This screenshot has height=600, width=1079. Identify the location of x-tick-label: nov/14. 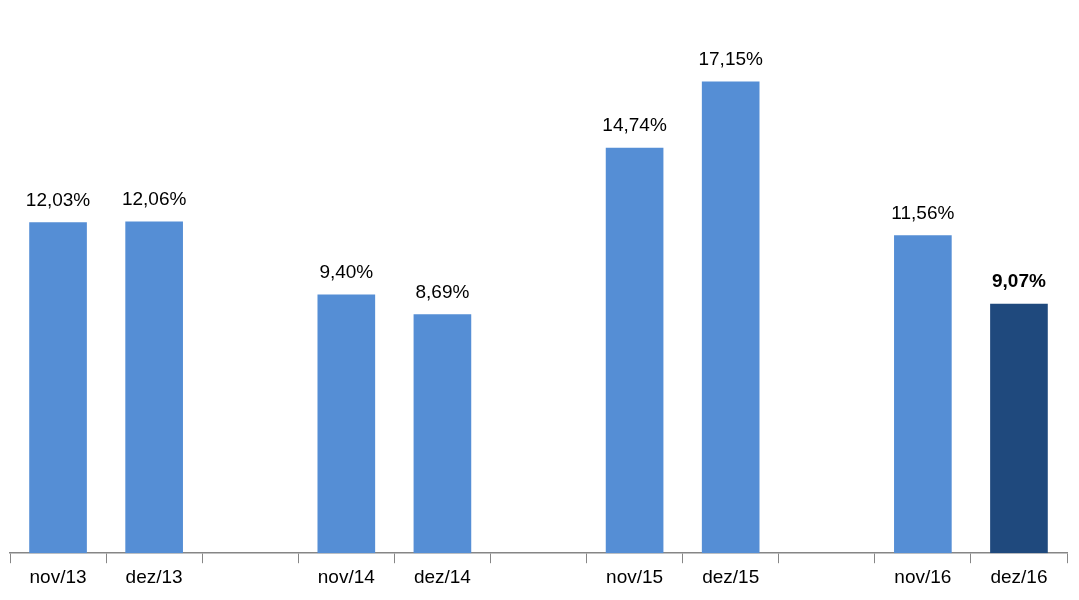
(346, 576).